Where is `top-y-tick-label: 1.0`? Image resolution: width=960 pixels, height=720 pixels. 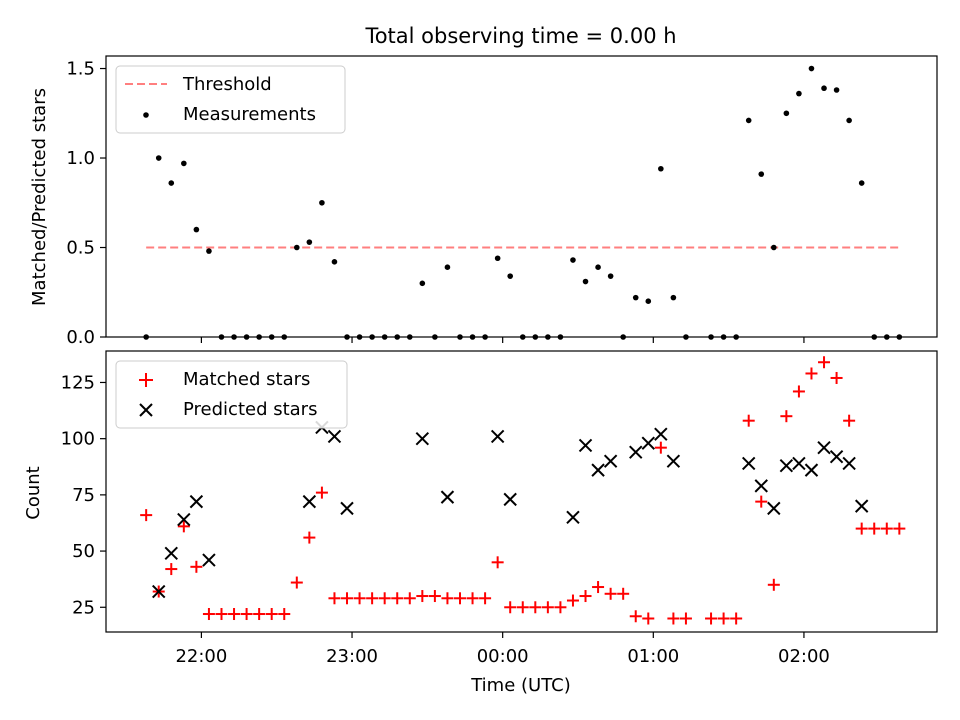
top-y-tick-label: 1.0 is located at coordinates (80, 158).